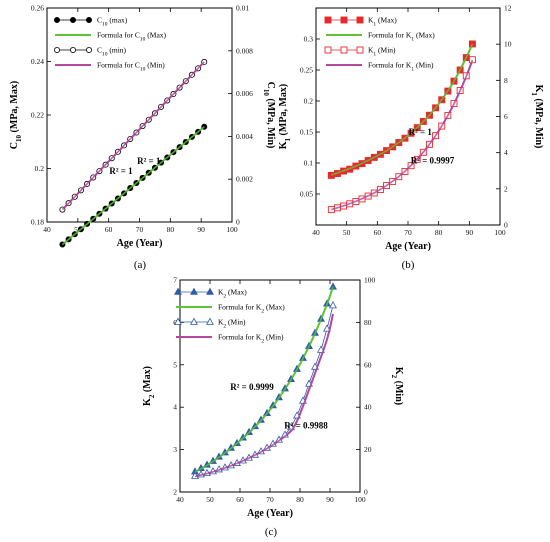 This screenshot has height=542, width=550. I want to click on y-axis-label: K1 (MPa, Max), so click(285, 116).